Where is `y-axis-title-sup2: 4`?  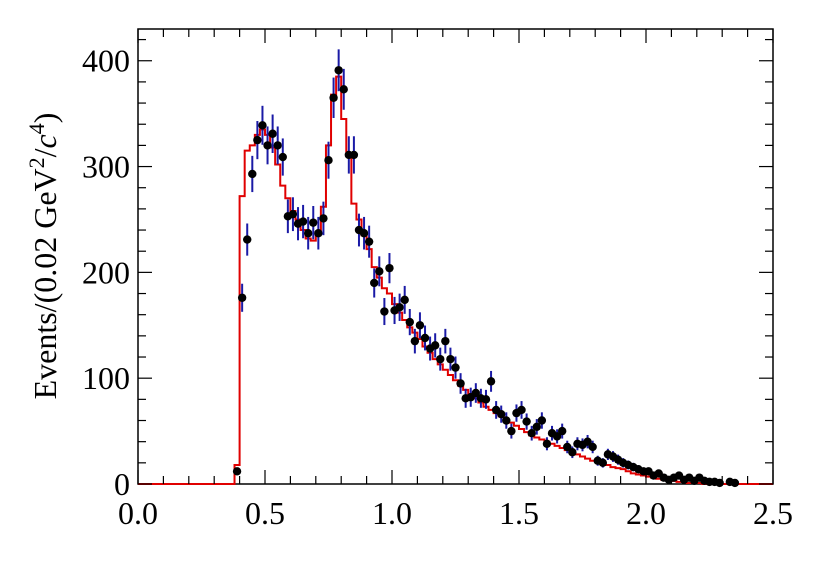
y-axis-title-sup2: 4 is located at coordinates (36, 128).